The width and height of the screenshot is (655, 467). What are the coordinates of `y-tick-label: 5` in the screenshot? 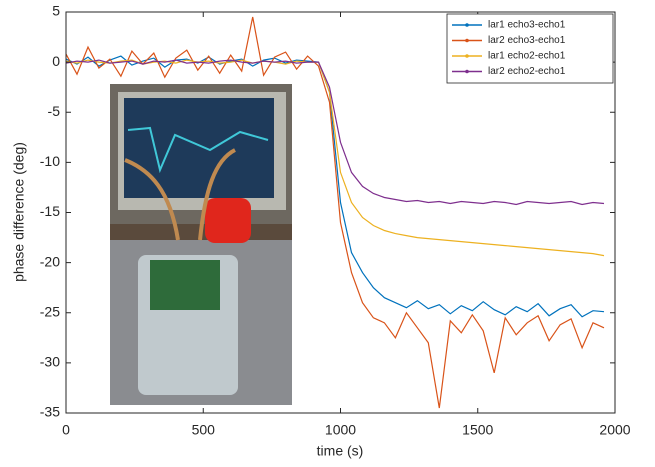 It's located at (56, 11).